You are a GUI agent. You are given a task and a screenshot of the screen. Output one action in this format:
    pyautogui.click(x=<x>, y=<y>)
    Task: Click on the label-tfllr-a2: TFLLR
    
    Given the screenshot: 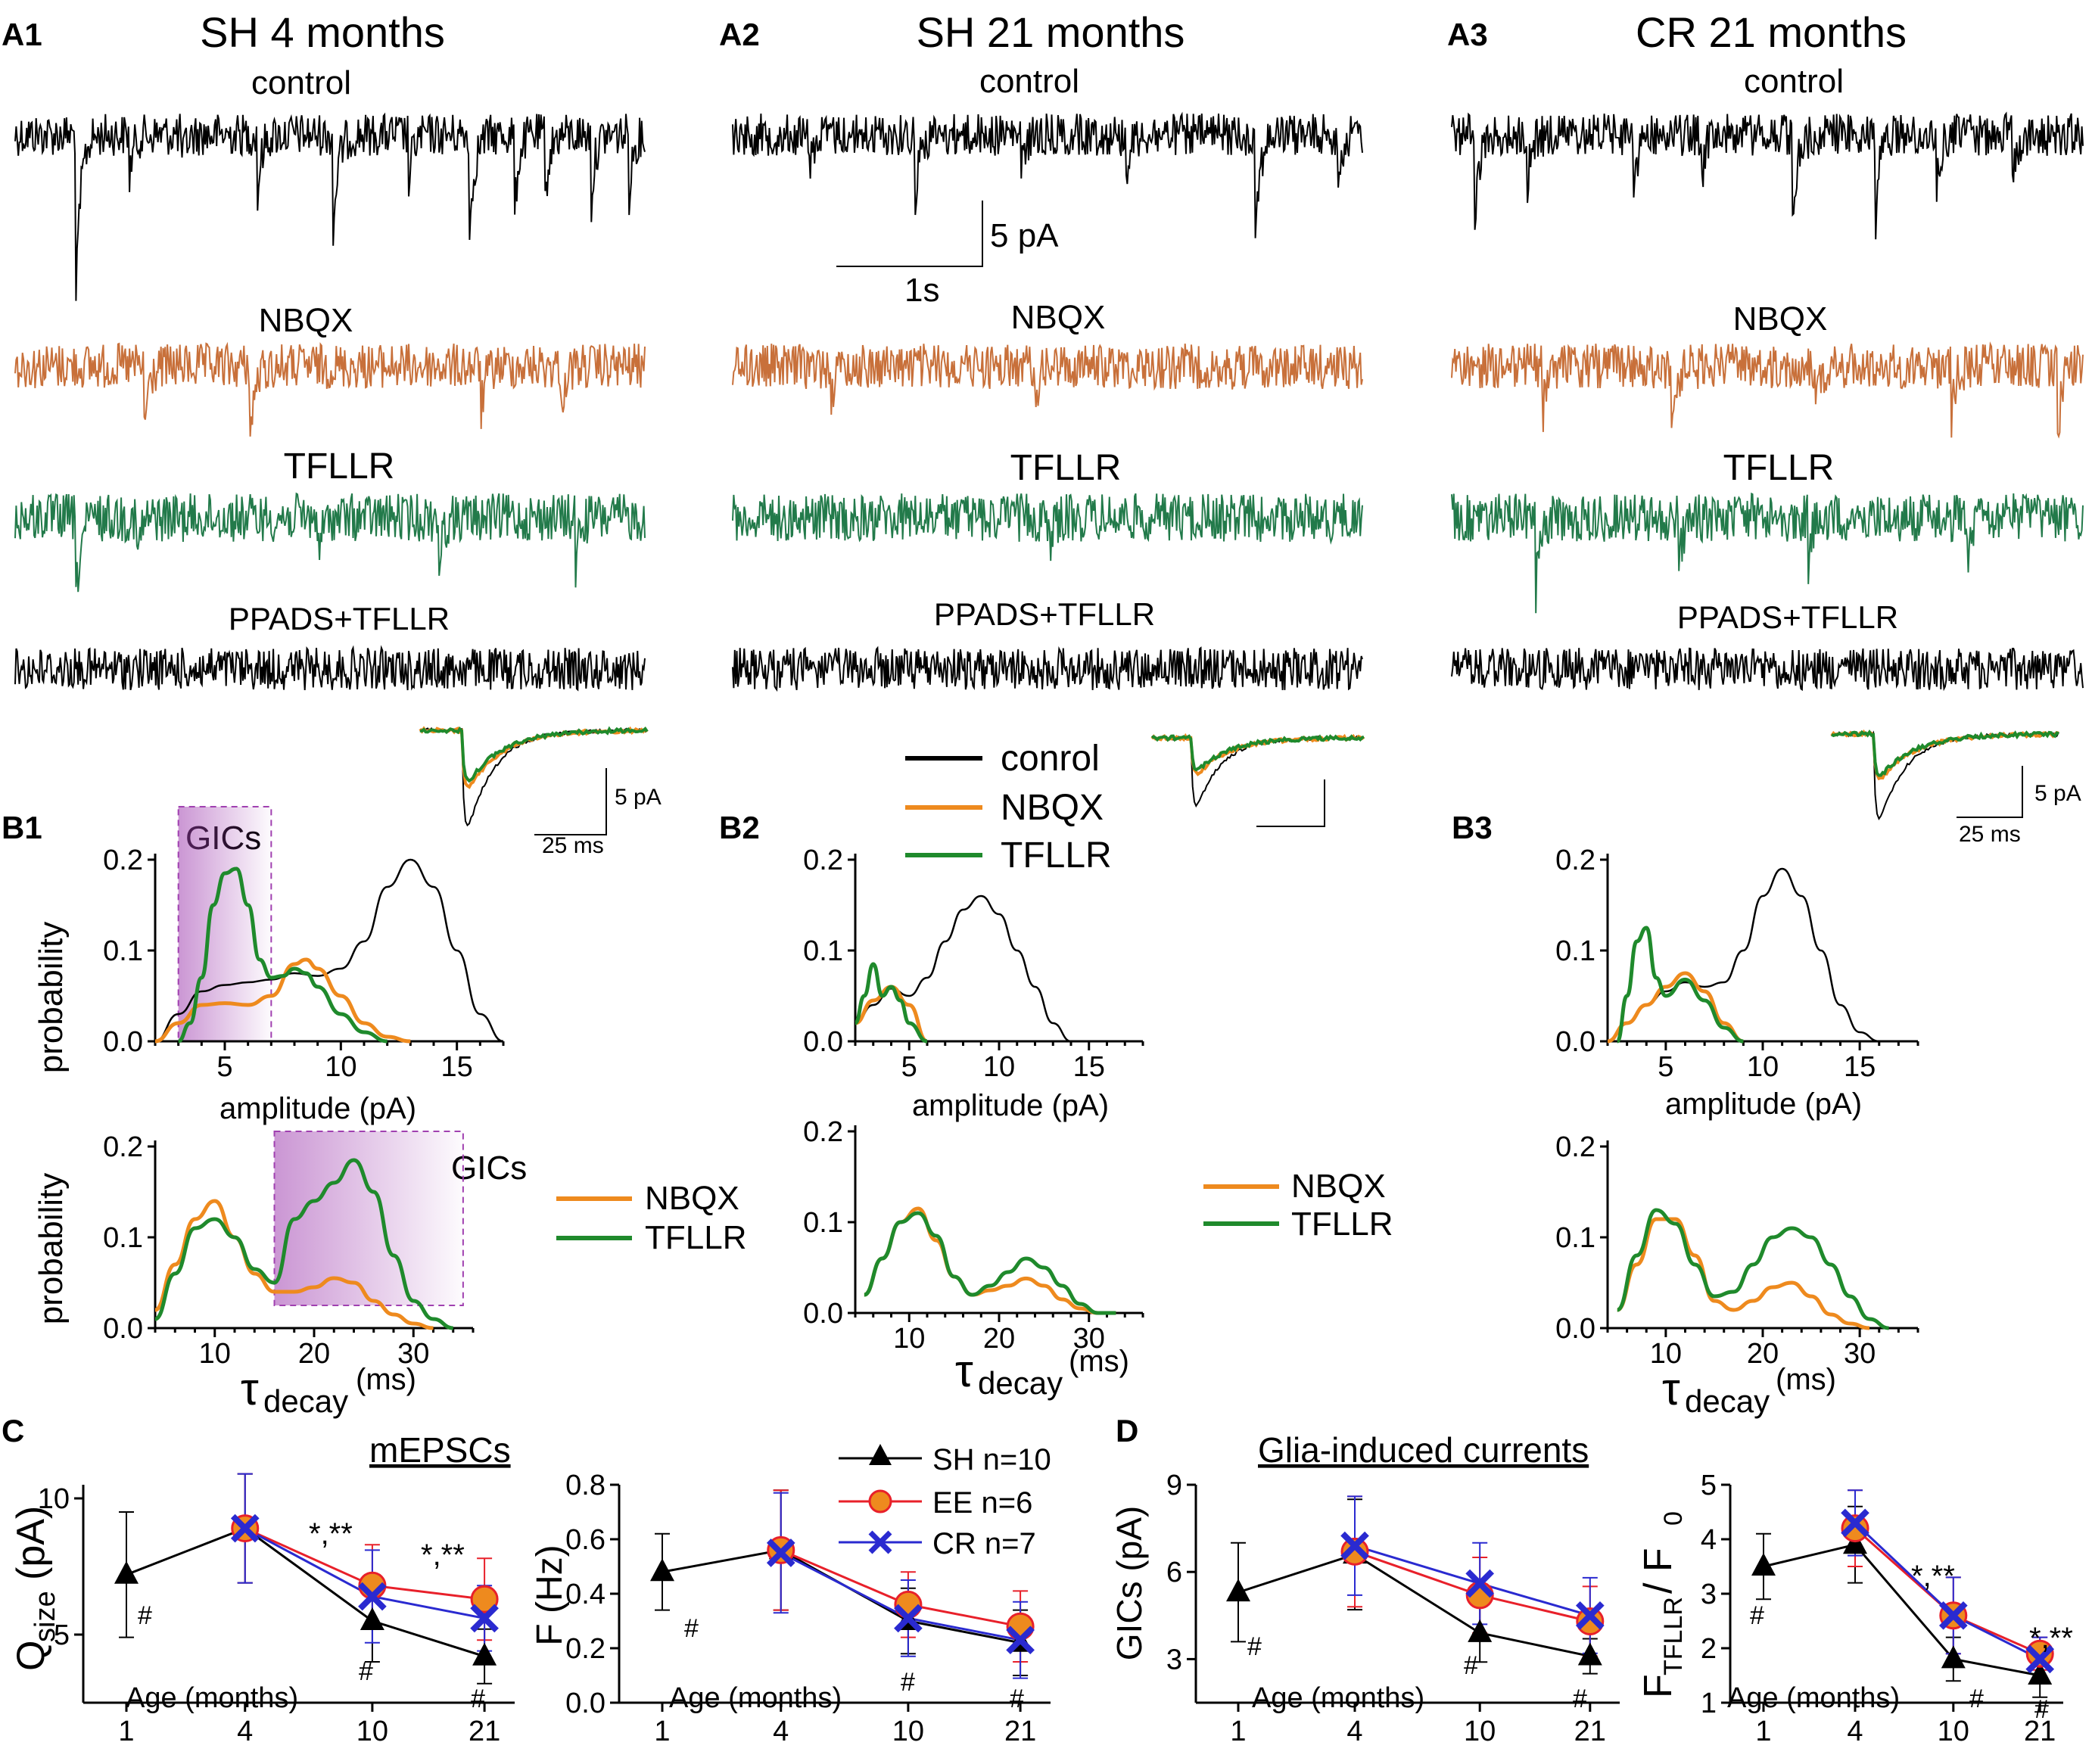 What is the action you would take?
    pyautogui.click(x=1066, y=468)
    